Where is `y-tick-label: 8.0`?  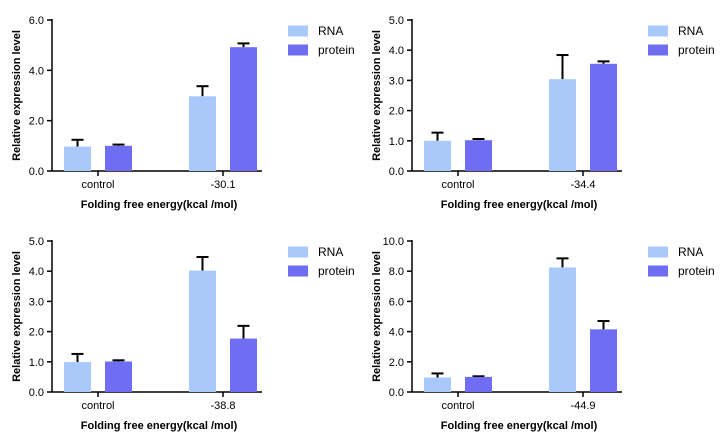
y-tick-label: 8.0 is located at coordinates (396, 272).